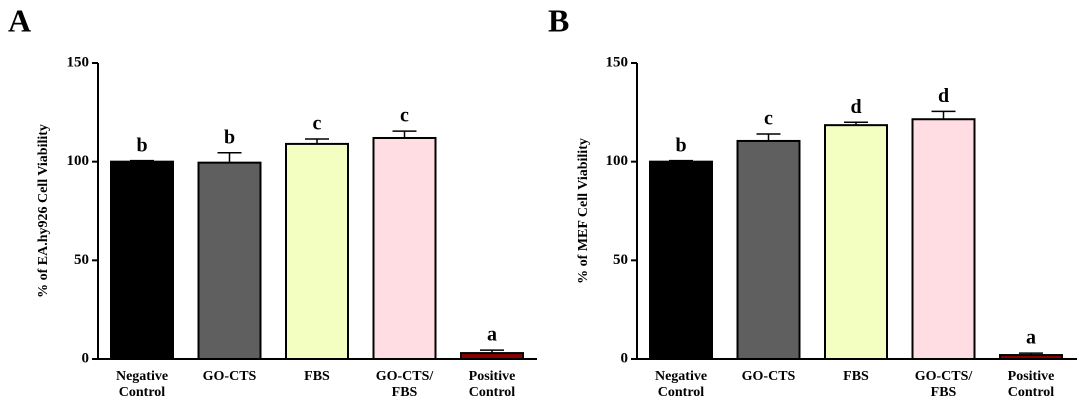 This screenshot has width=1080, height=413. What do you see at coordinates (583, 211) in the screenshot?
I see `y-axis-label: % of MEF Cell Viability` at bounding box center [583, 211].